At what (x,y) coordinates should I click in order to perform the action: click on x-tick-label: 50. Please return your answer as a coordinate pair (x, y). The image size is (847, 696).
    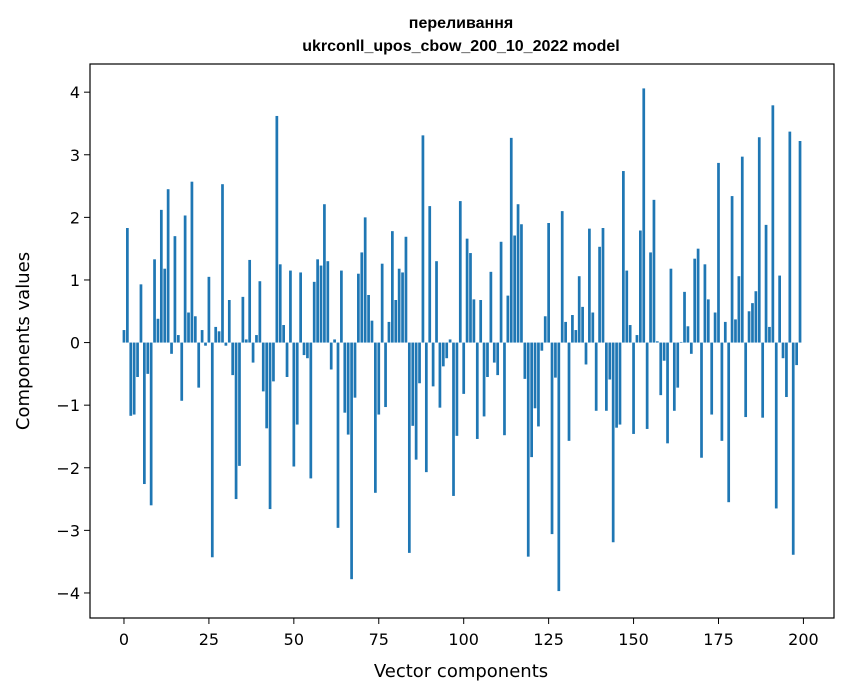
    Looking at the image, I should click on (294, 639).